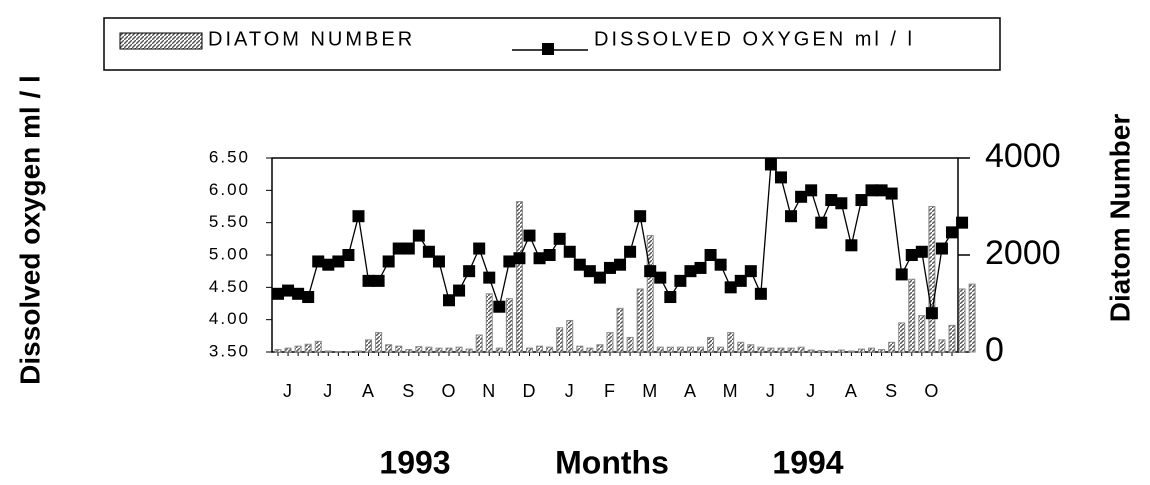  I want to click on x-axis-title: Months, so click(612, 462).